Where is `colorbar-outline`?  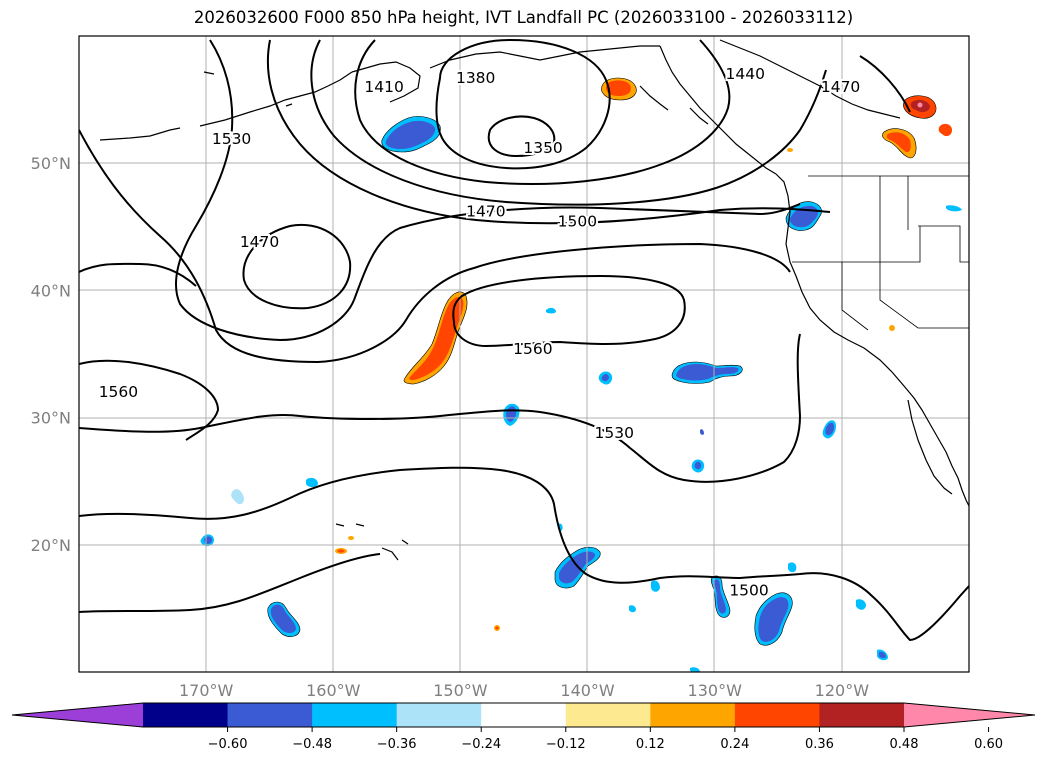
colorbar-outline is located at coordinates (523, 715).